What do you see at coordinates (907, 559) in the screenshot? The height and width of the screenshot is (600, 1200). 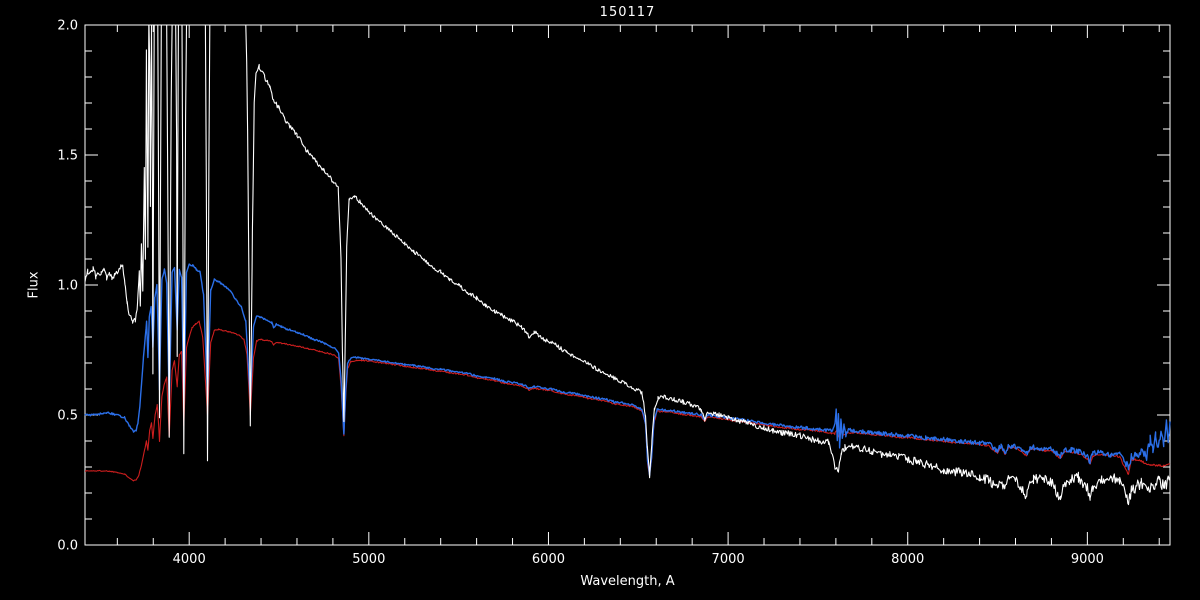 I see `x-tick-label: 8000` at bounding box center [907, 559].